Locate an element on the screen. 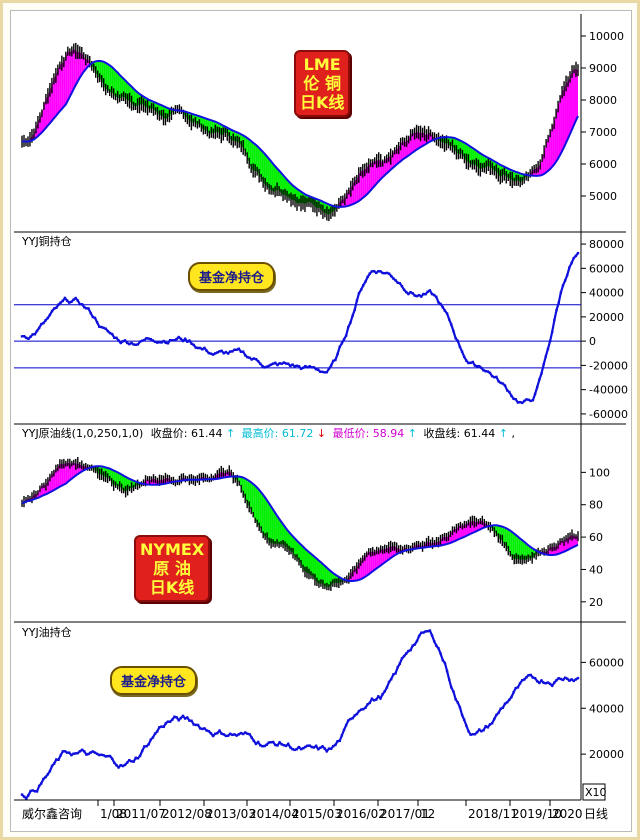  copper-position-tick-label: 20000 is located at coordinates (606, 317).